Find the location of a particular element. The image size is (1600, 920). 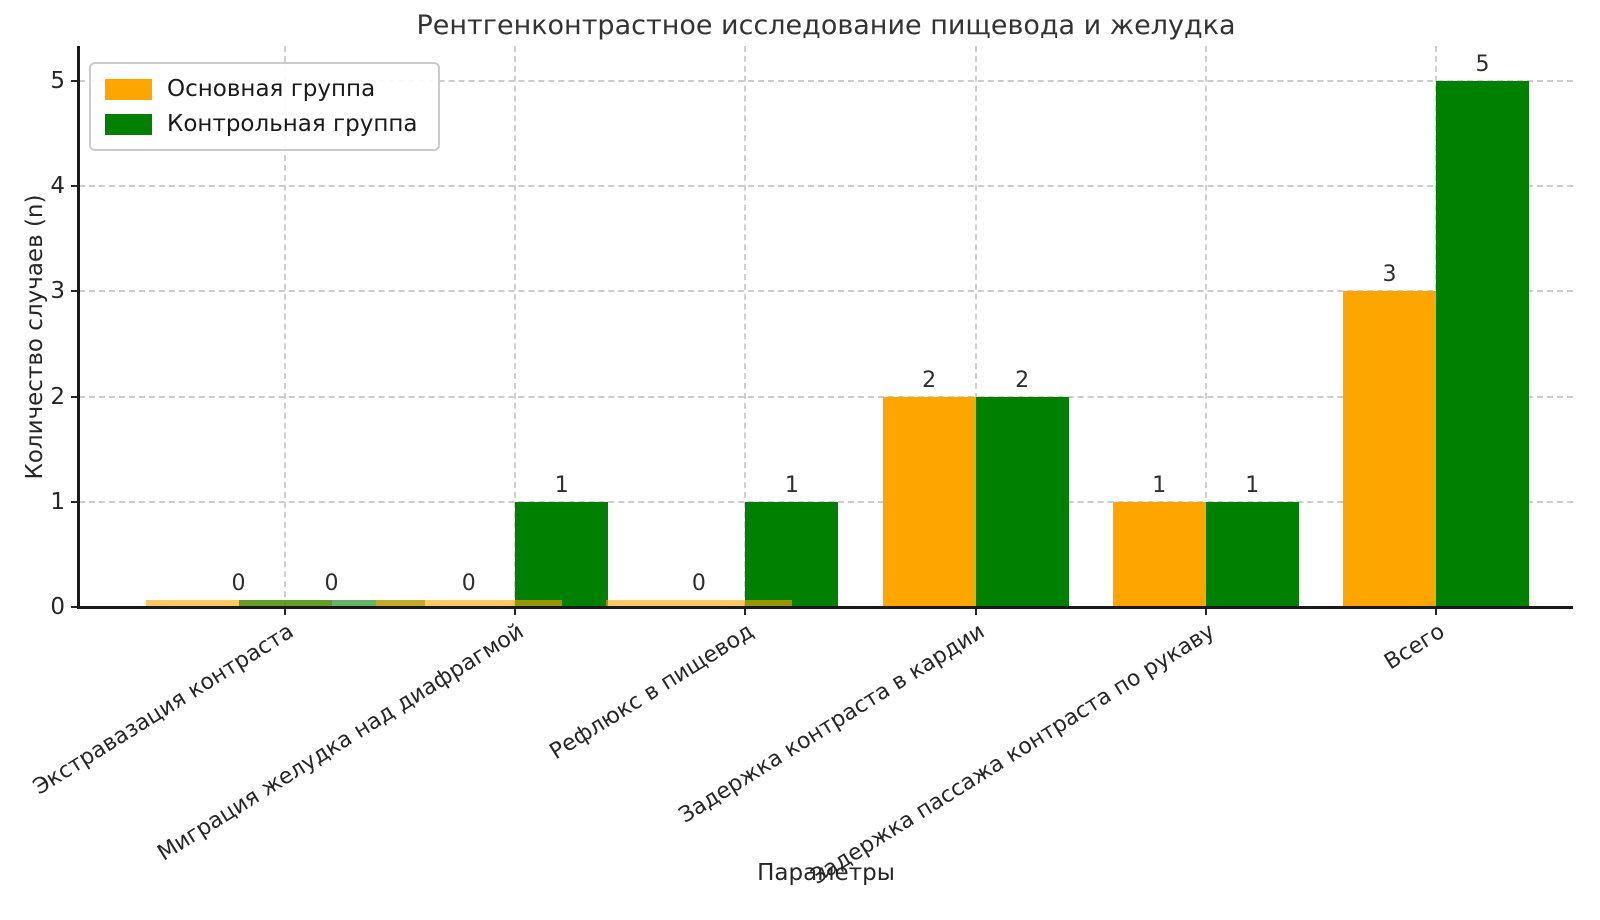

y-tick-label: 3 is located at coordinates (57, 291).